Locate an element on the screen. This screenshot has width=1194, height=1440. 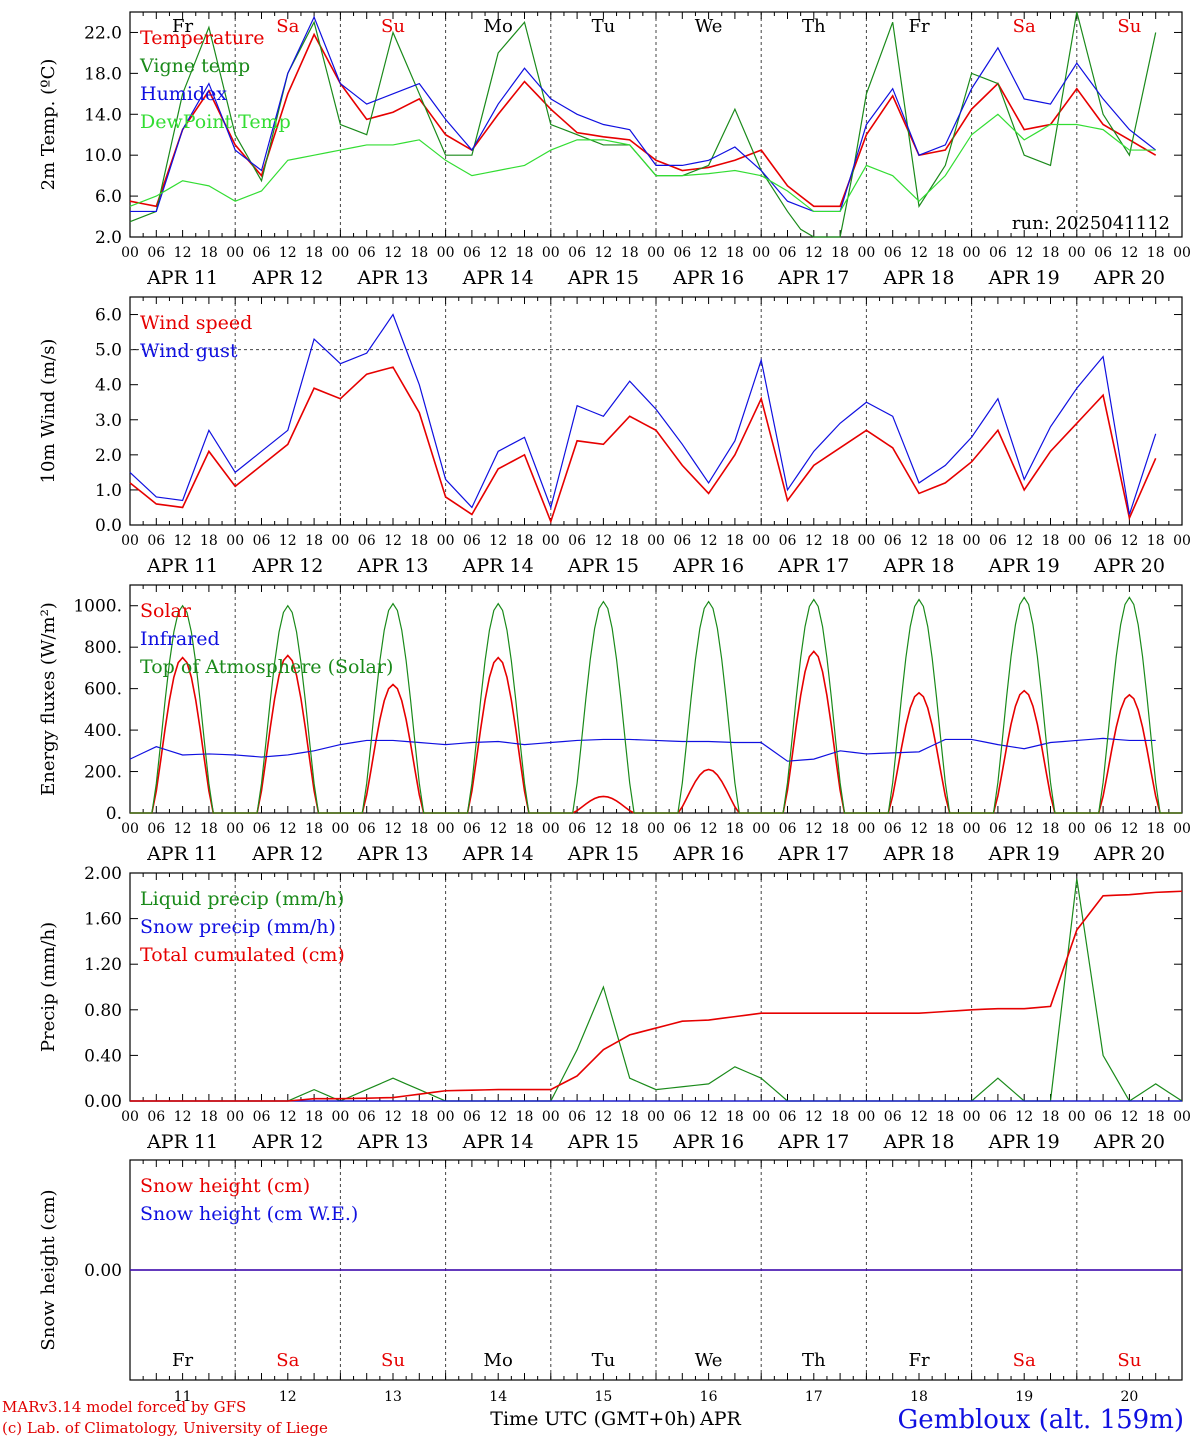
date-label: APR 16 is located at coordinates (708, 854).